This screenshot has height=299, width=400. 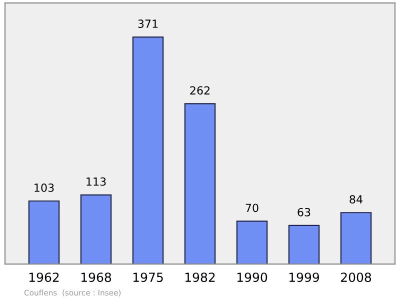 I want to click on data-label: 103, so click(x=44, y=188).